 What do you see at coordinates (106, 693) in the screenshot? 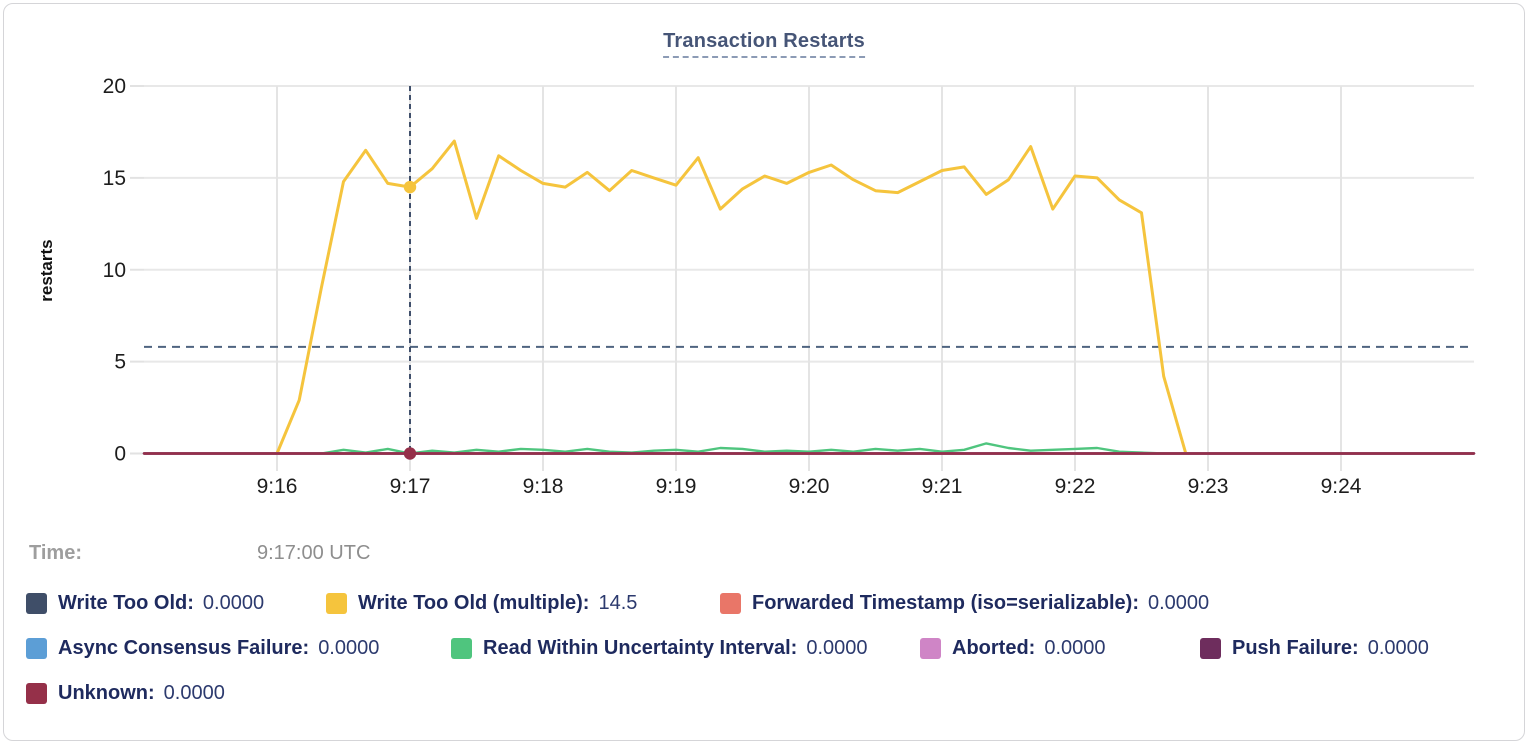
I see `legend-label: Unknown:` at bounding box center [106, 693].